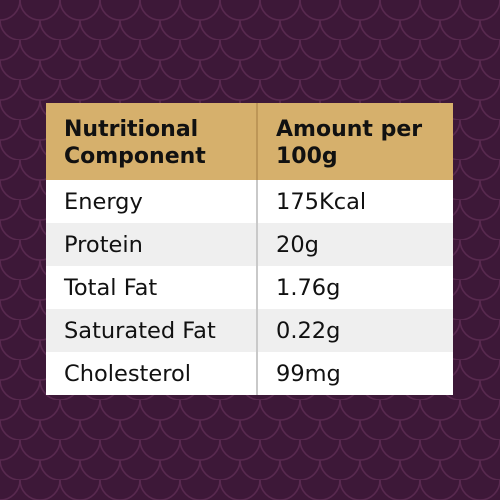 The width and height of the screenshot is (500, 500). I want to click on amount-cell: 99mg, so click(355, 373).